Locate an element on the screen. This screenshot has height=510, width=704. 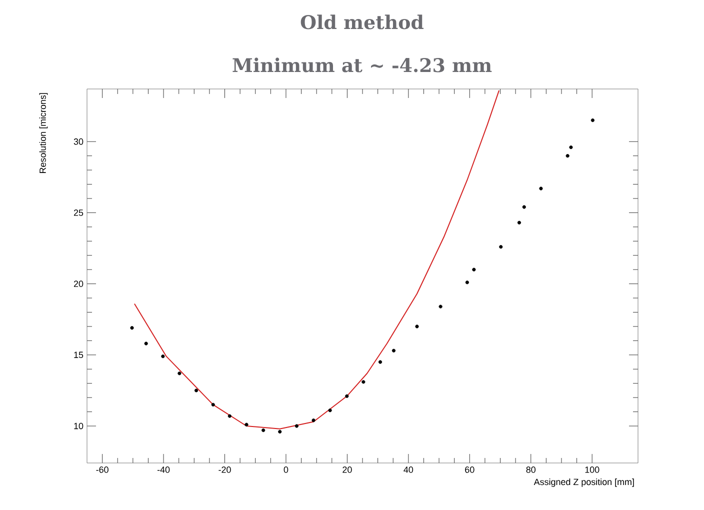
x-tick-label: 0 is located at coordinates (286, 469).